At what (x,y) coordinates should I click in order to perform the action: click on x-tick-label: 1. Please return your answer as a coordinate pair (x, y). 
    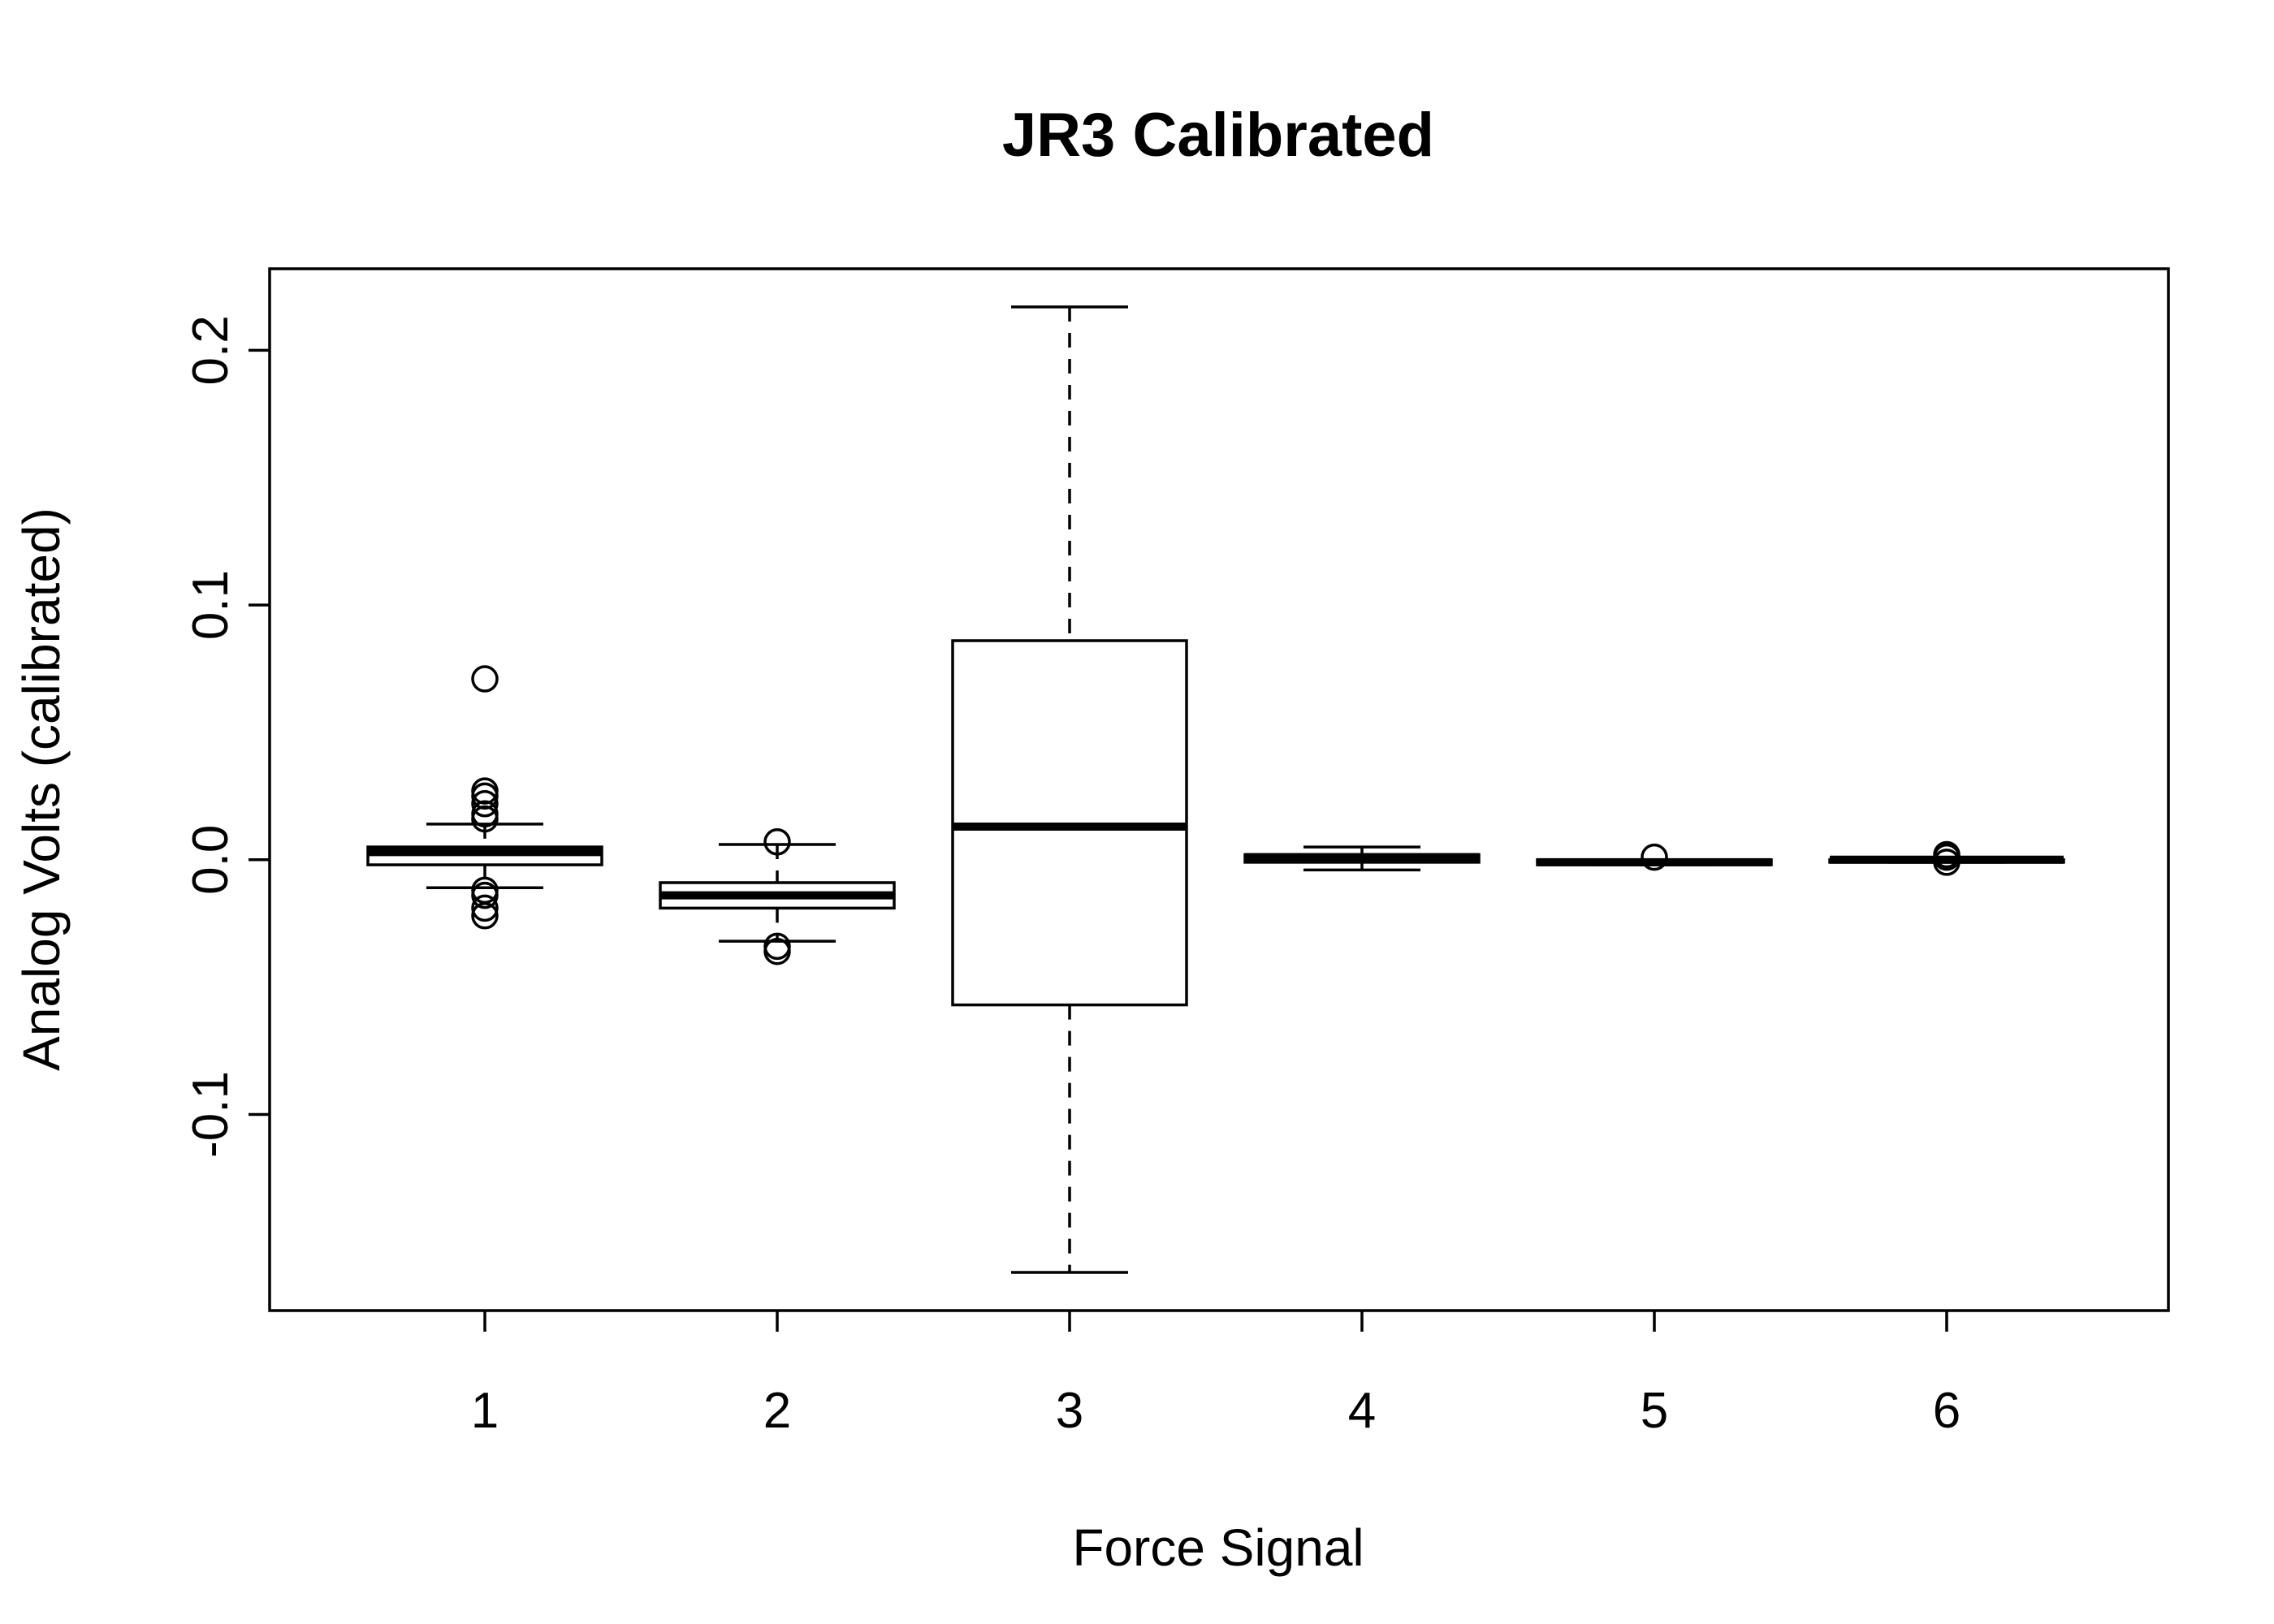
    Looking at the image, I should click on (485, 1411).